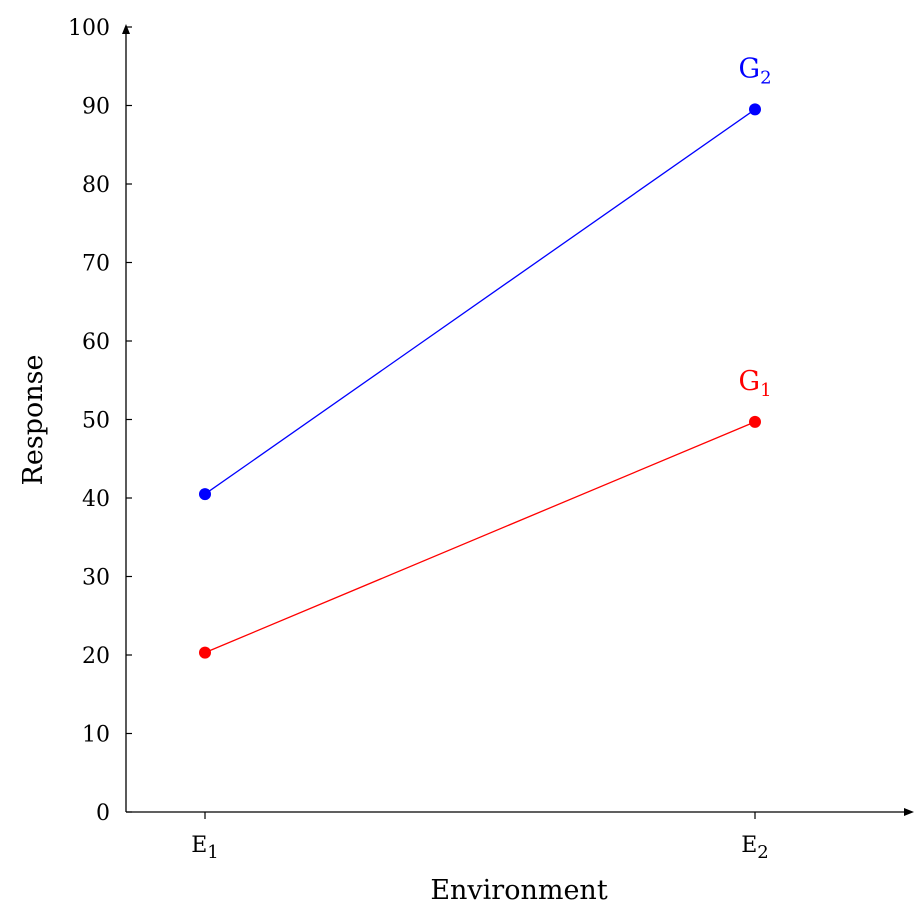 The image size is (922, 921). I want to click on x-axis-title: Environment, so click(519, 890).